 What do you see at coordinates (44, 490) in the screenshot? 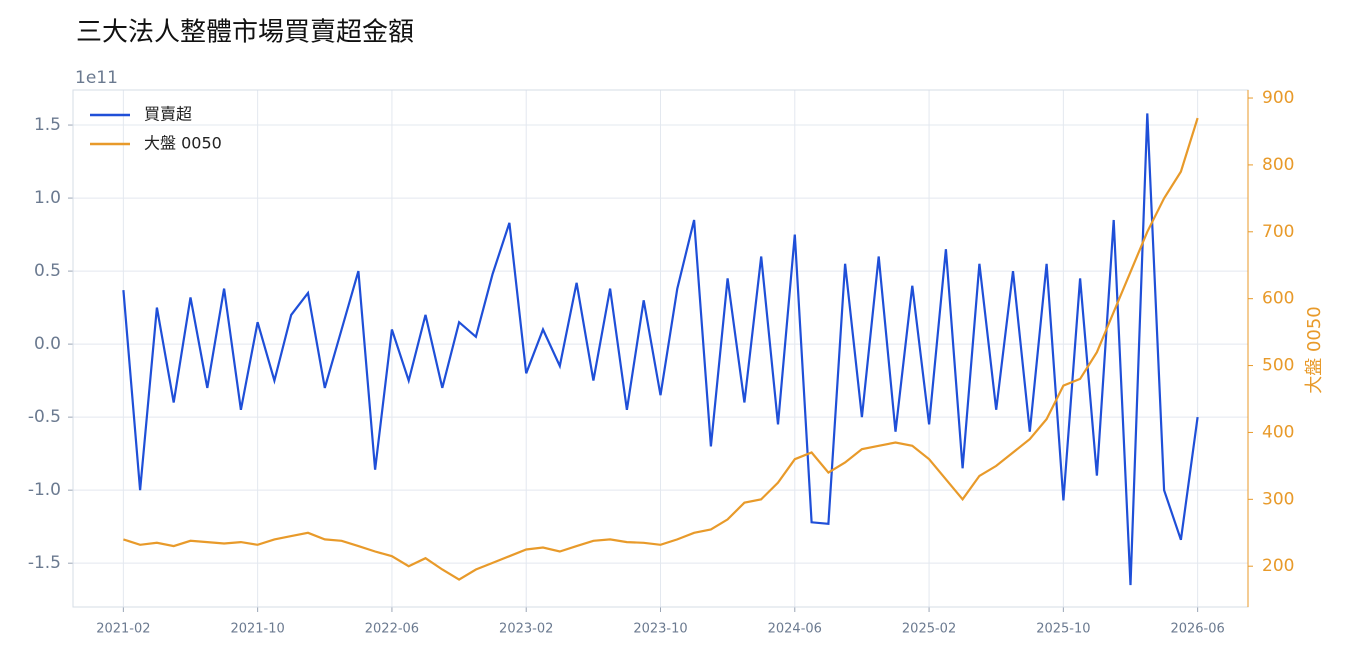
I see `y-tick-label: -1.0` at bounding box center [44, 490].